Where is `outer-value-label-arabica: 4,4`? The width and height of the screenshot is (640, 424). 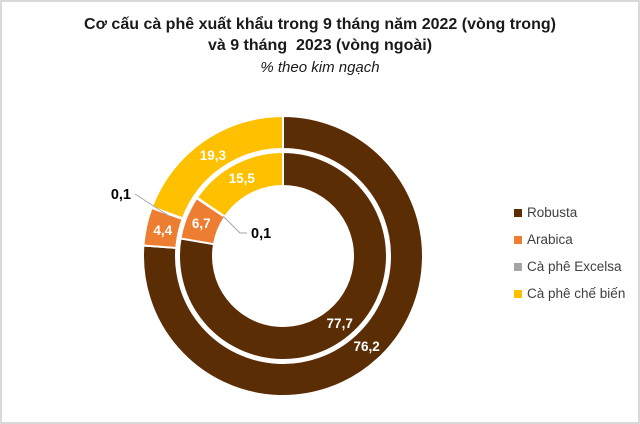
outer-value-label-arabica: 4,4 is located at coordinates (162, 230).